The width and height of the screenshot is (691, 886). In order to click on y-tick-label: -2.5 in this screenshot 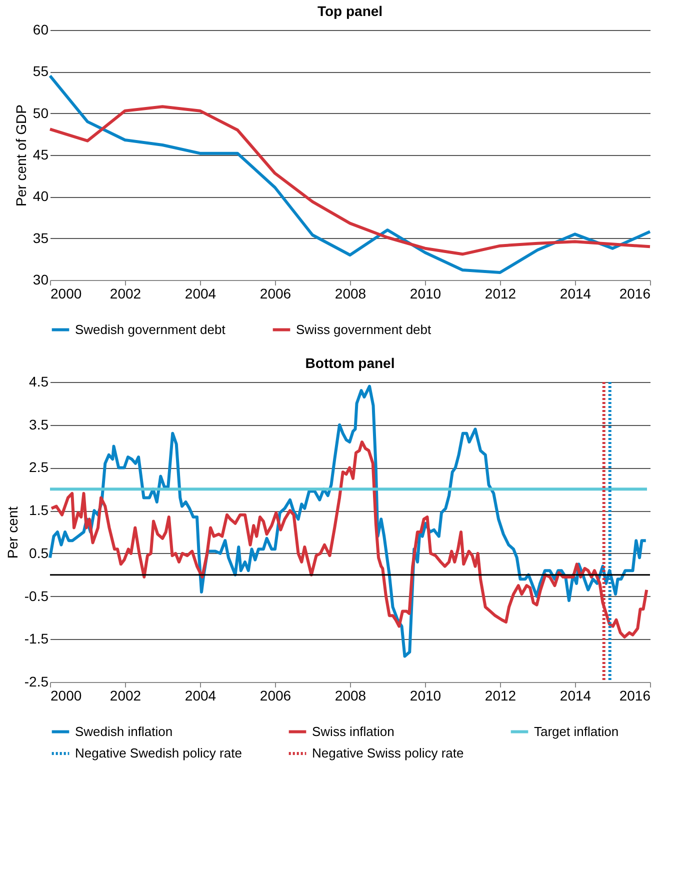, I will do `click(36, 682)`.